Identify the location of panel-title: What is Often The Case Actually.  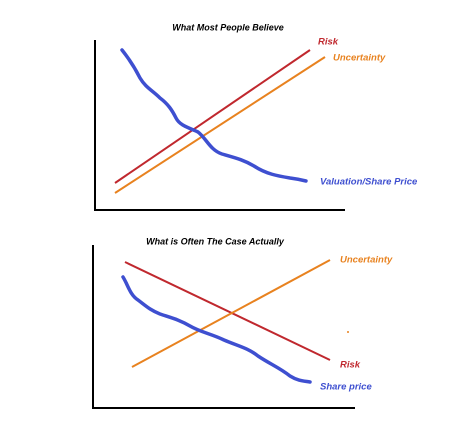
(215, 241).